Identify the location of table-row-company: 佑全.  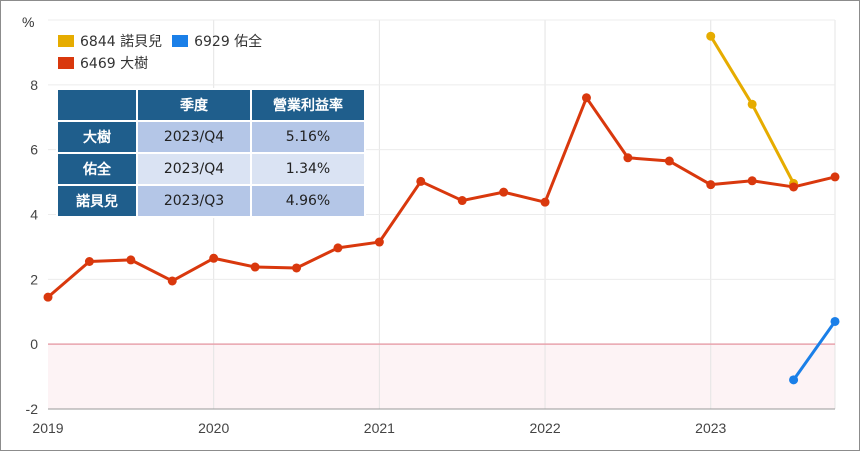
(97, 169).